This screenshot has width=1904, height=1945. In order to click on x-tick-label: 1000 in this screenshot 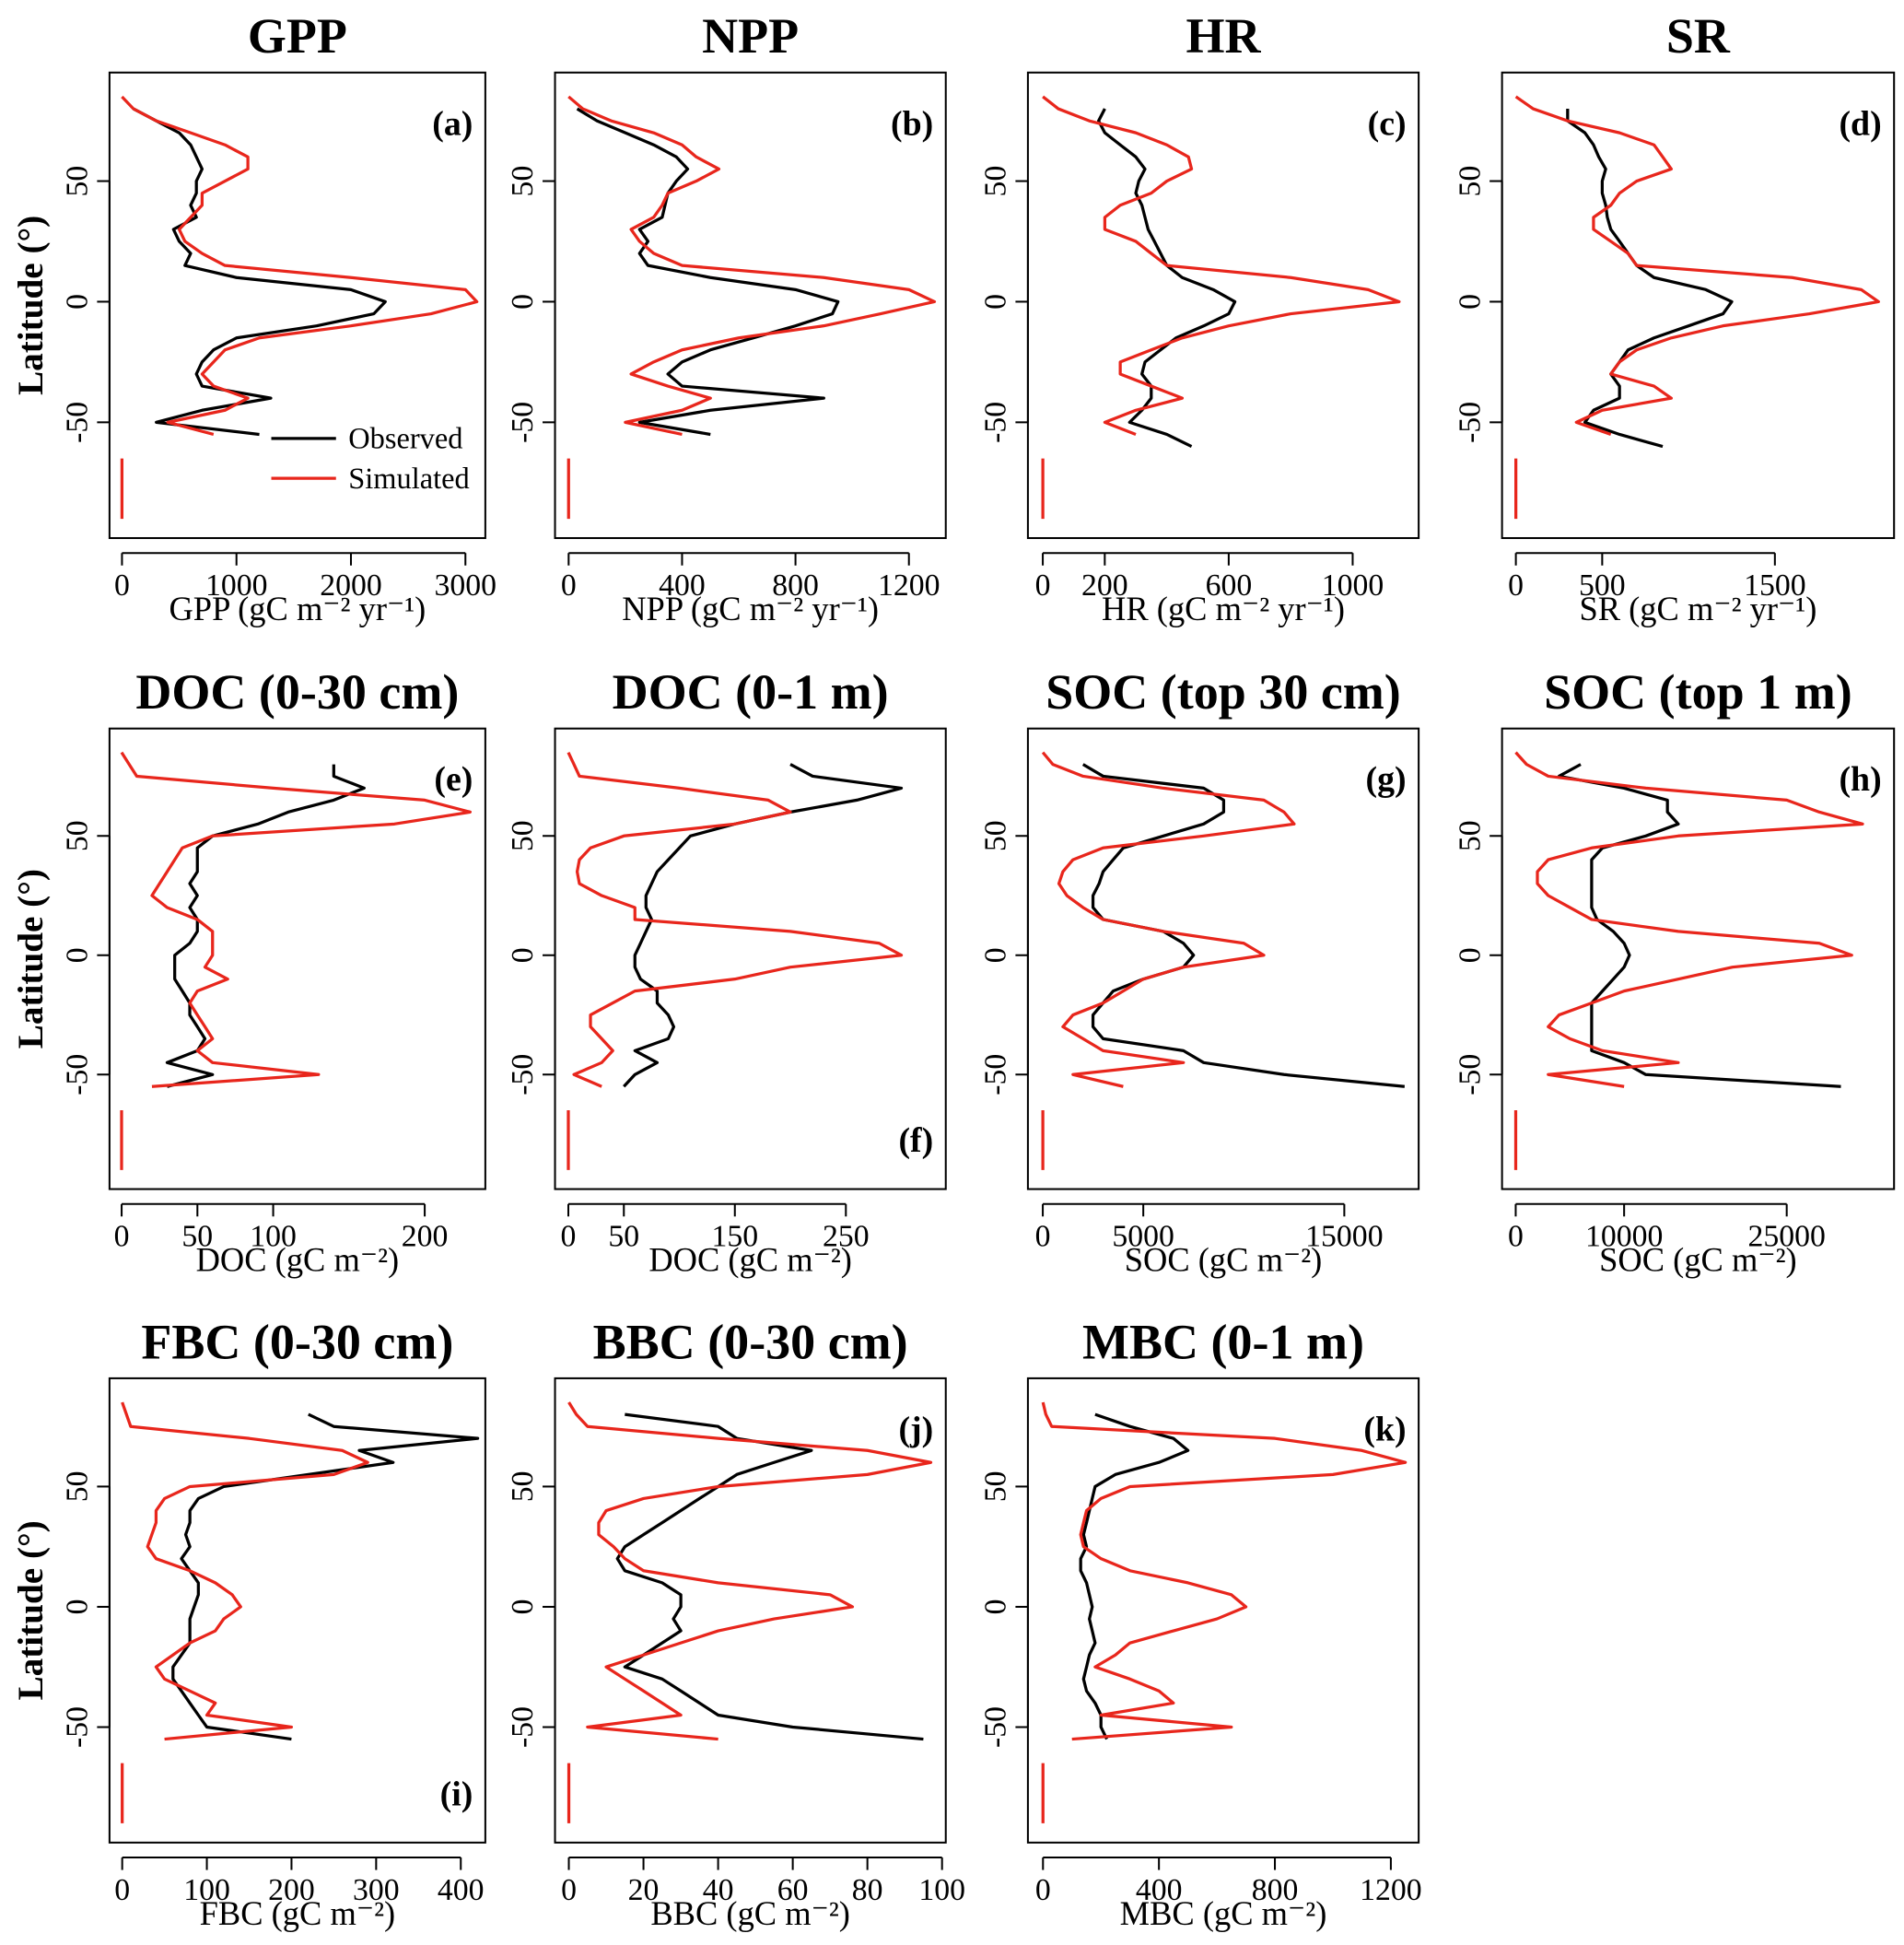, I will do `click(236, 585)`.